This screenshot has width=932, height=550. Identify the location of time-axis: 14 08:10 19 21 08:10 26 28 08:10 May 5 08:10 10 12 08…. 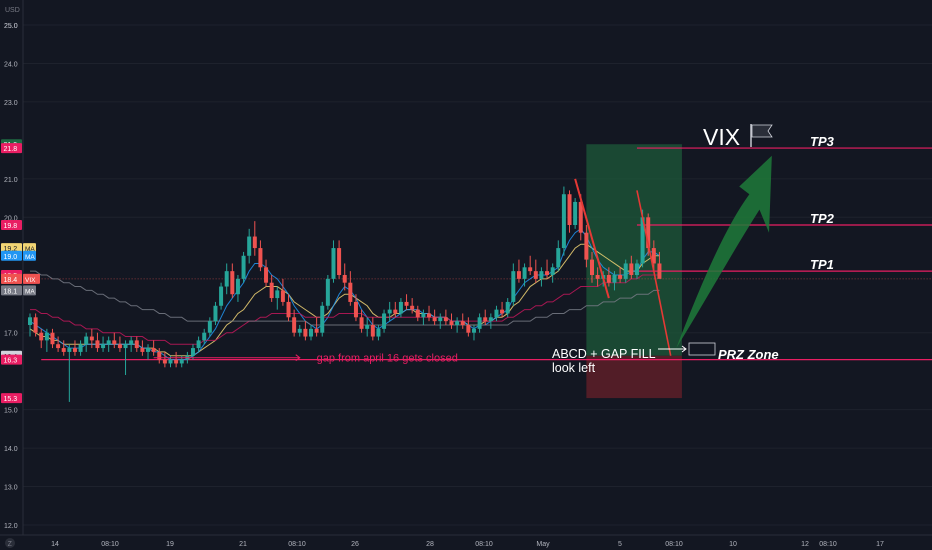
(467, 544).